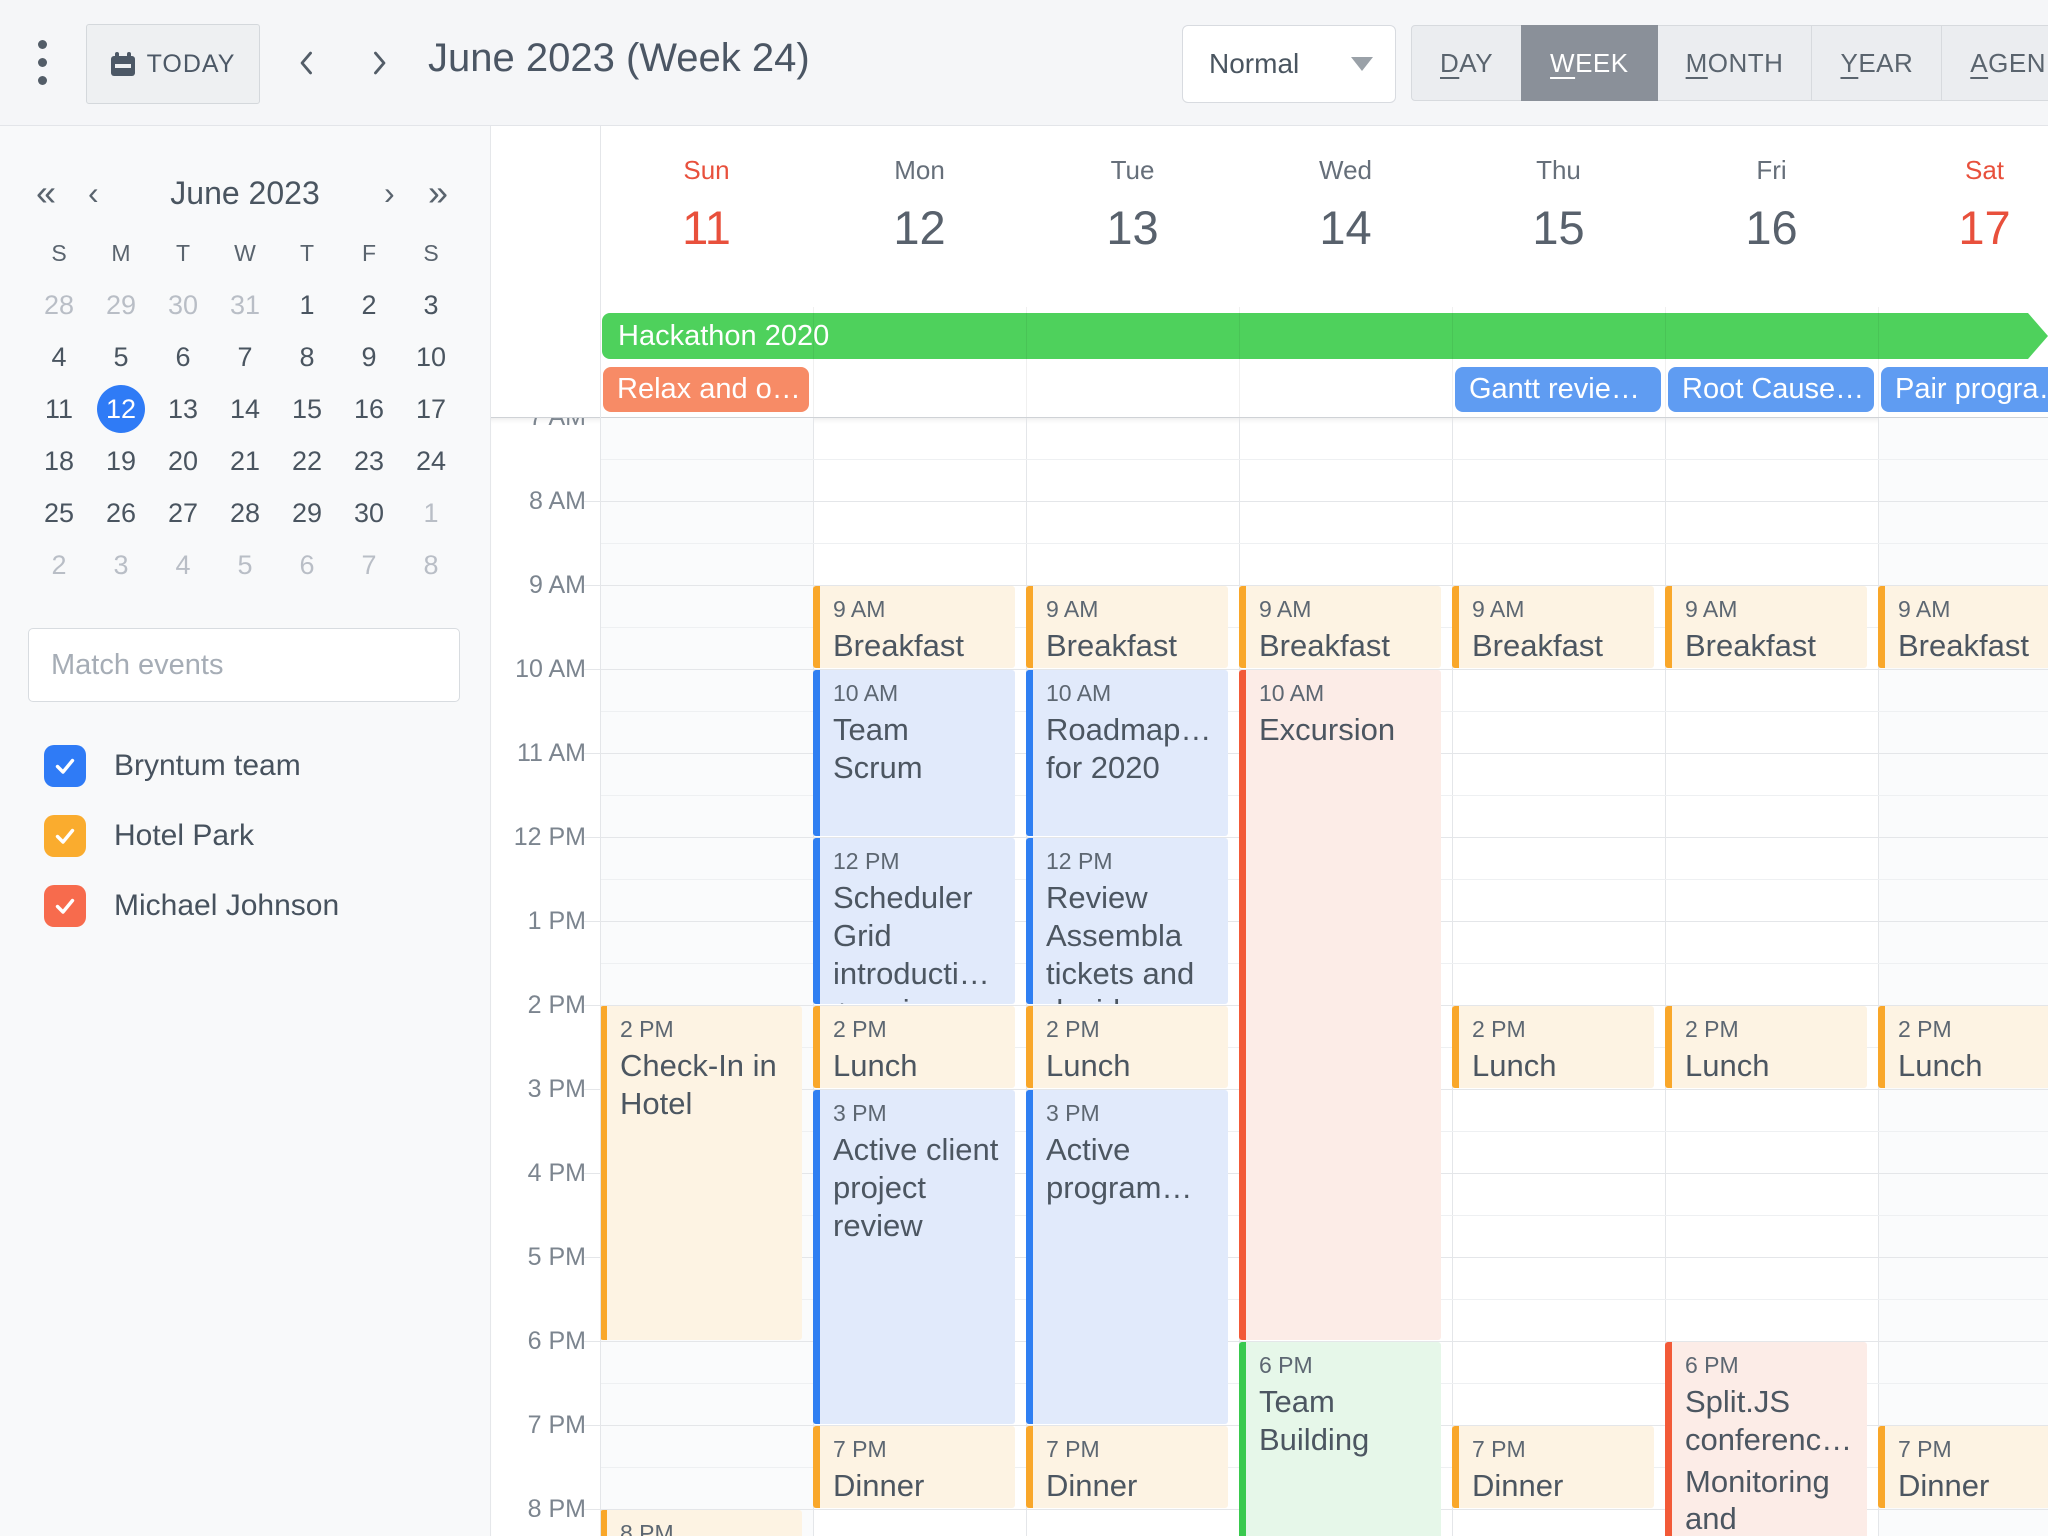 Image resolution: width=2048 pixels, height=1536 pixels. Describe the element at coordinates (1877, 63) in the screenshot. I see `view-button-year: Y EAR` at that location.